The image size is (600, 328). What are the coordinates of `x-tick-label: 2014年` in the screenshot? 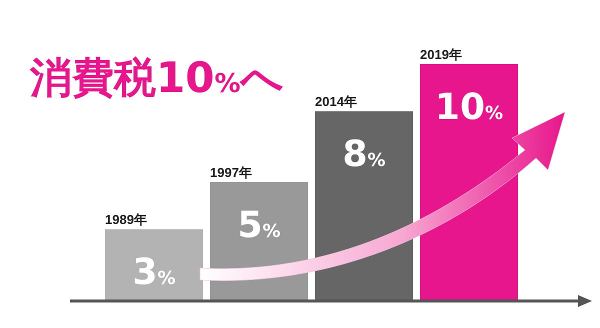 It's located at (336, 102).